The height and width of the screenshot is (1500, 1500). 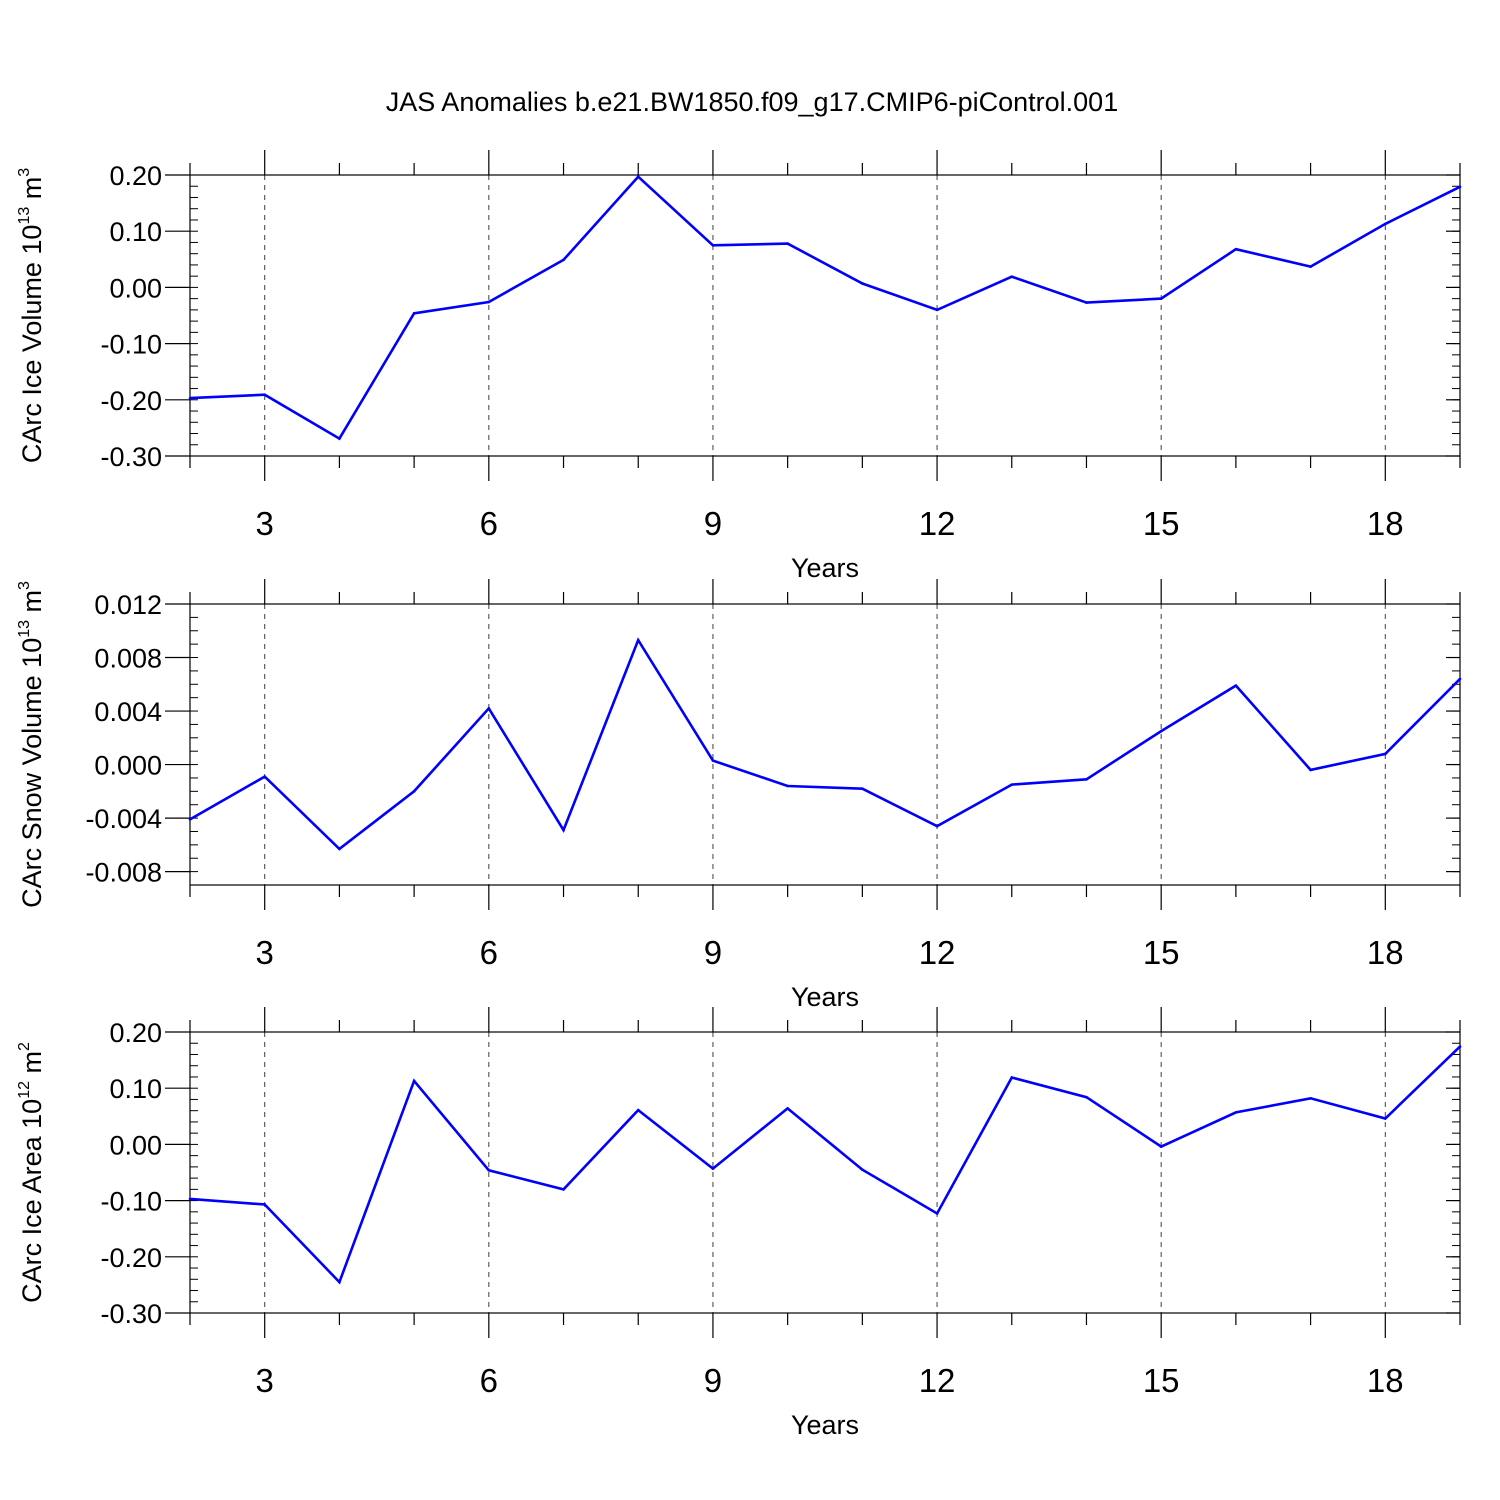 What do you see at coordinates (128, 766) in the screenshot?
I see `y-tick-label: 0.000` at bounding box center [128, 766].